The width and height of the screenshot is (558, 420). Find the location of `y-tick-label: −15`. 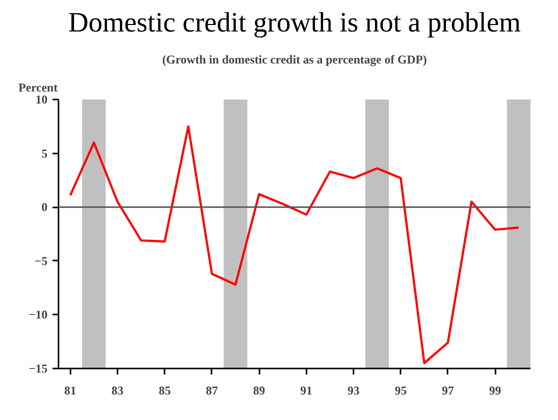

y-tick-label: −15 is located at coordinates (38, 369).